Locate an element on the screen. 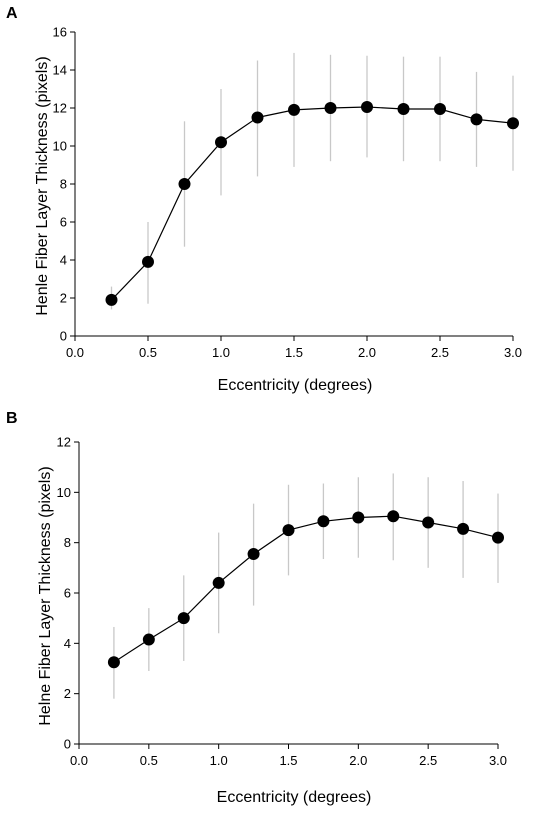  panel-b-y-tick-label: 12 is located at coordinates (64, 442).